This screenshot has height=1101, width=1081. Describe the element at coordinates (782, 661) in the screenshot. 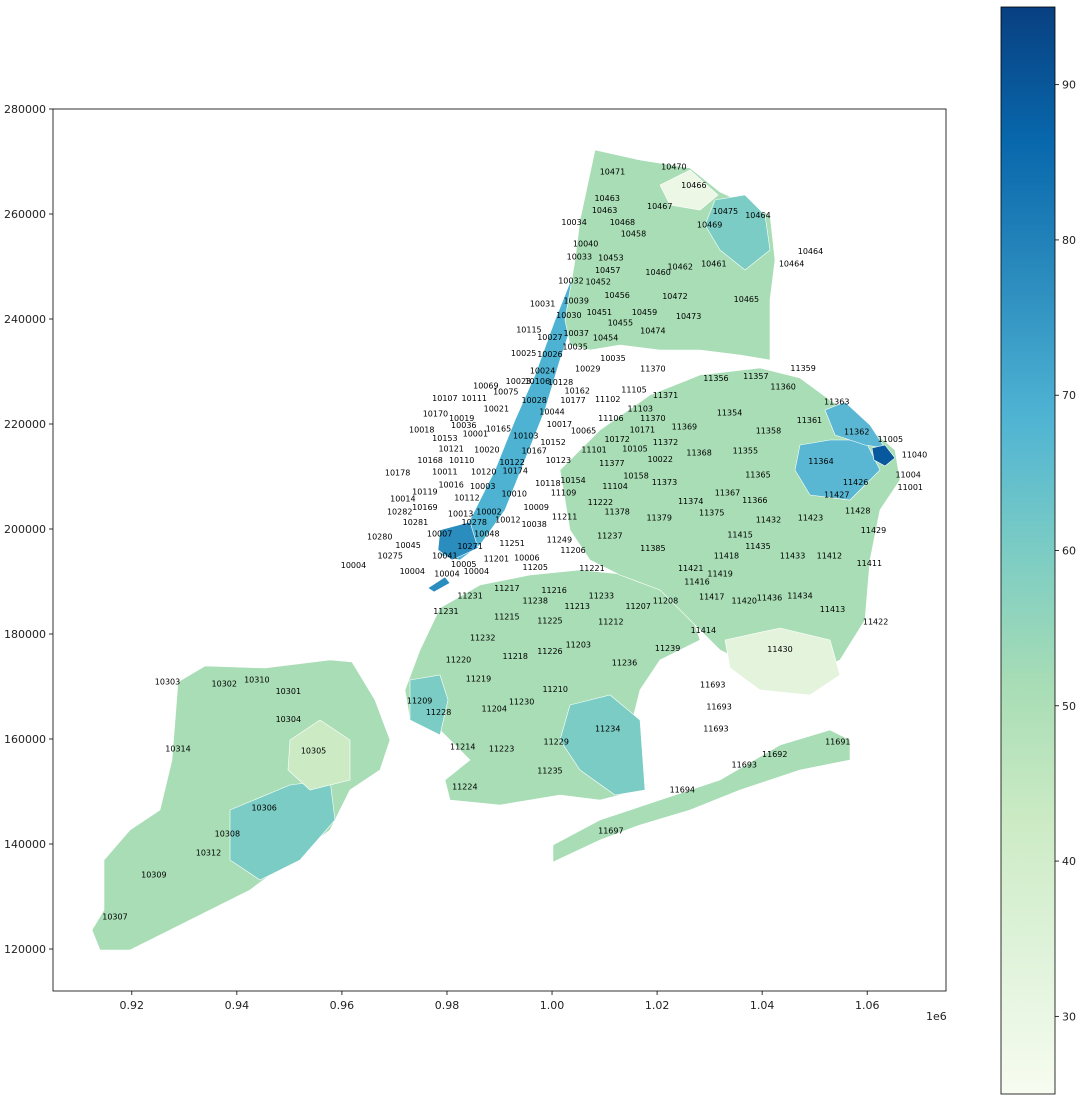

I see `region-jamaica-bay` at that location.